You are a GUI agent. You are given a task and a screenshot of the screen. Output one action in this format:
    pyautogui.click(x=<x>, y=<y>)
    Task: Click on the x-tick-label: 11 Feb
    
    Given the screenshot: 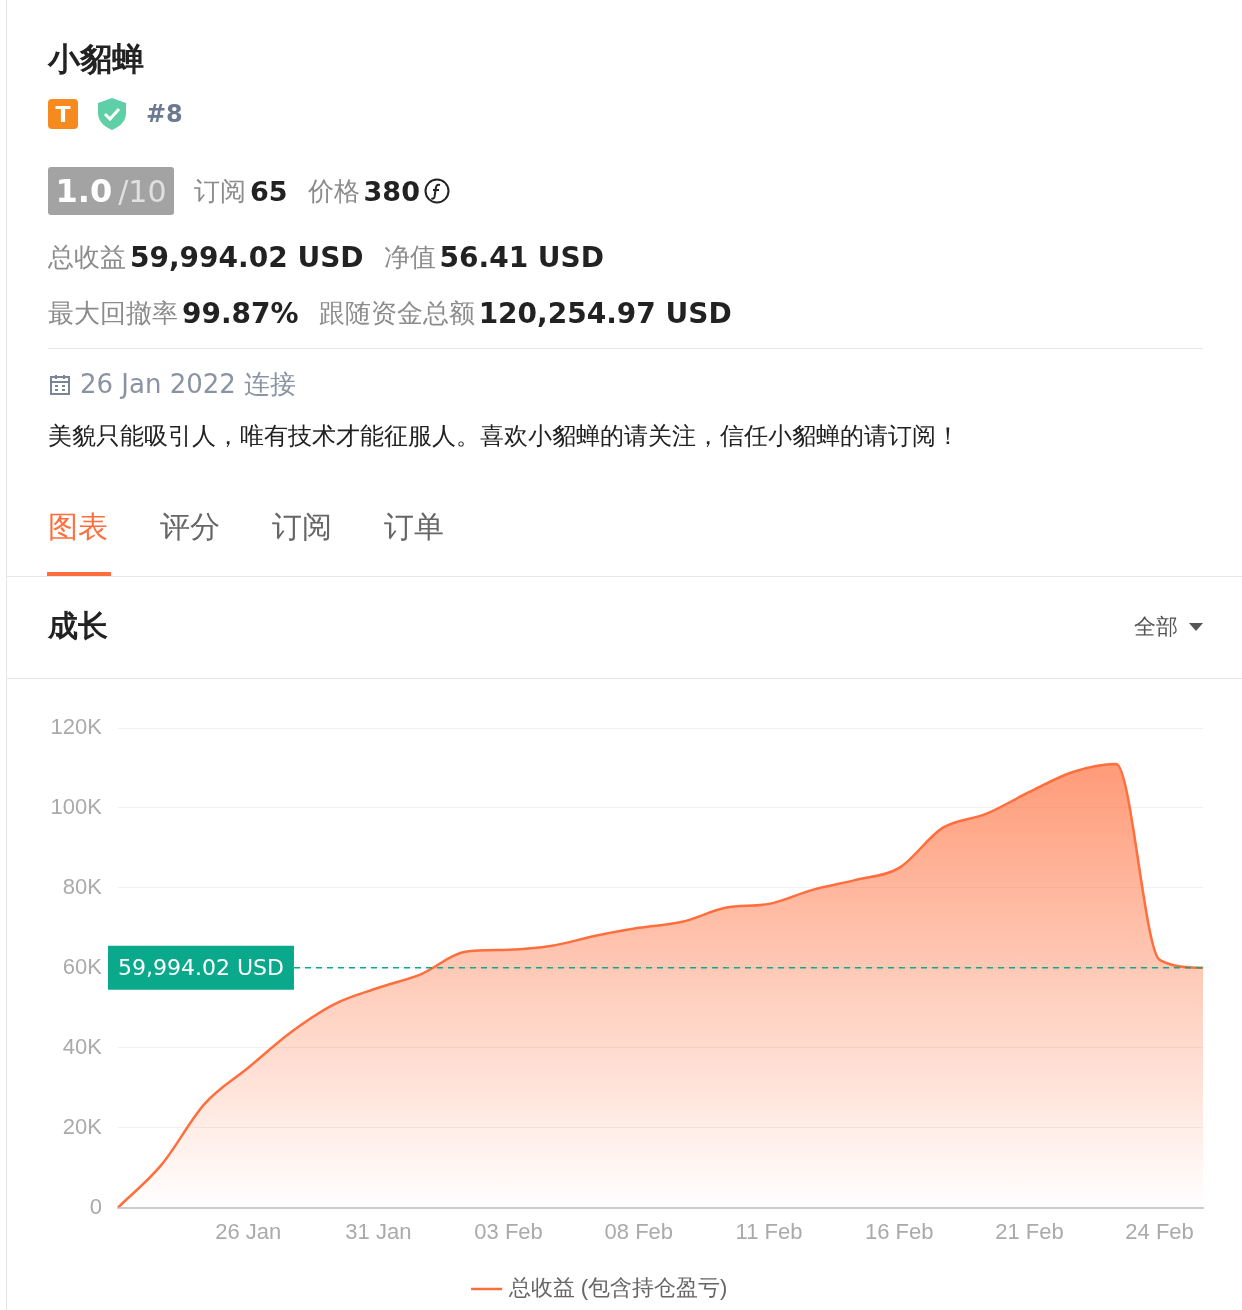 What is the action you would take?
    pyautogui.click(x=769, y=1231)
    